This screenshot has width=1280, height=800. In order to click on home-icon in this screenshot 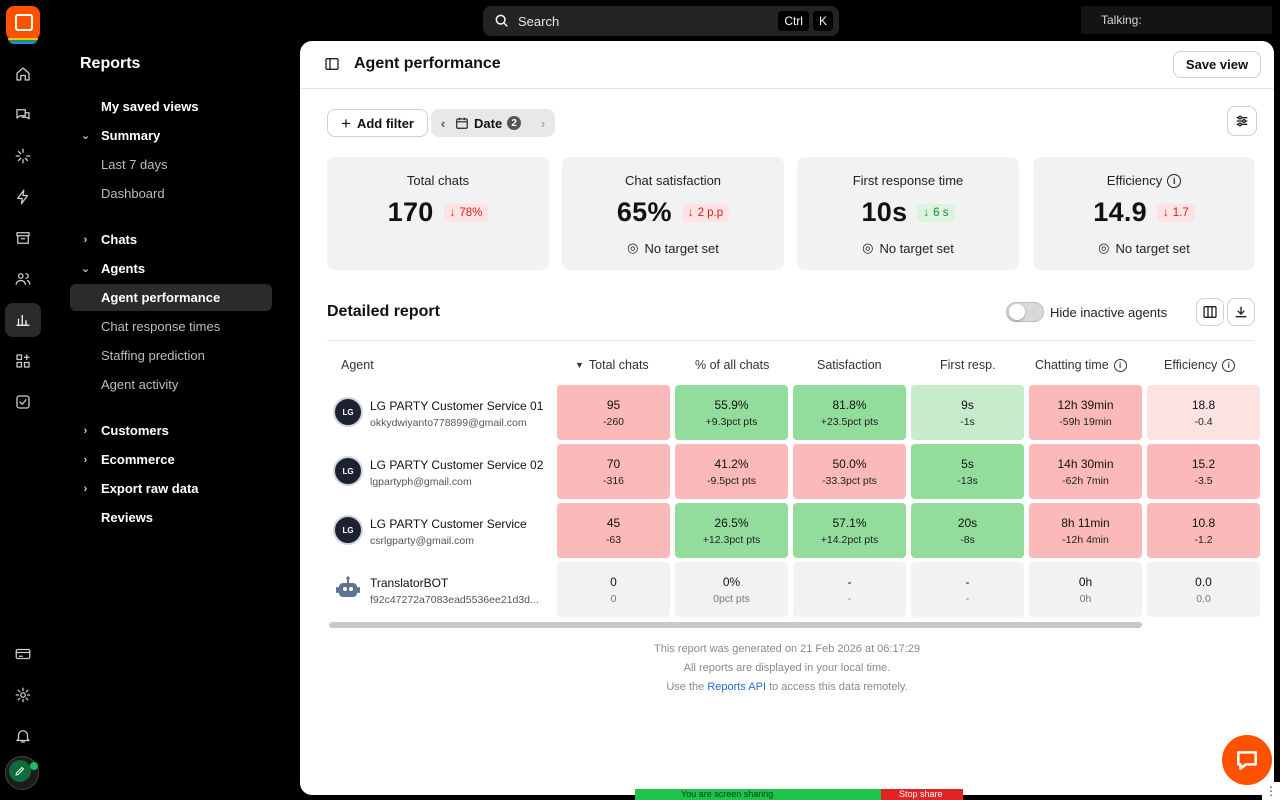, I will do `click(23, 74)`.